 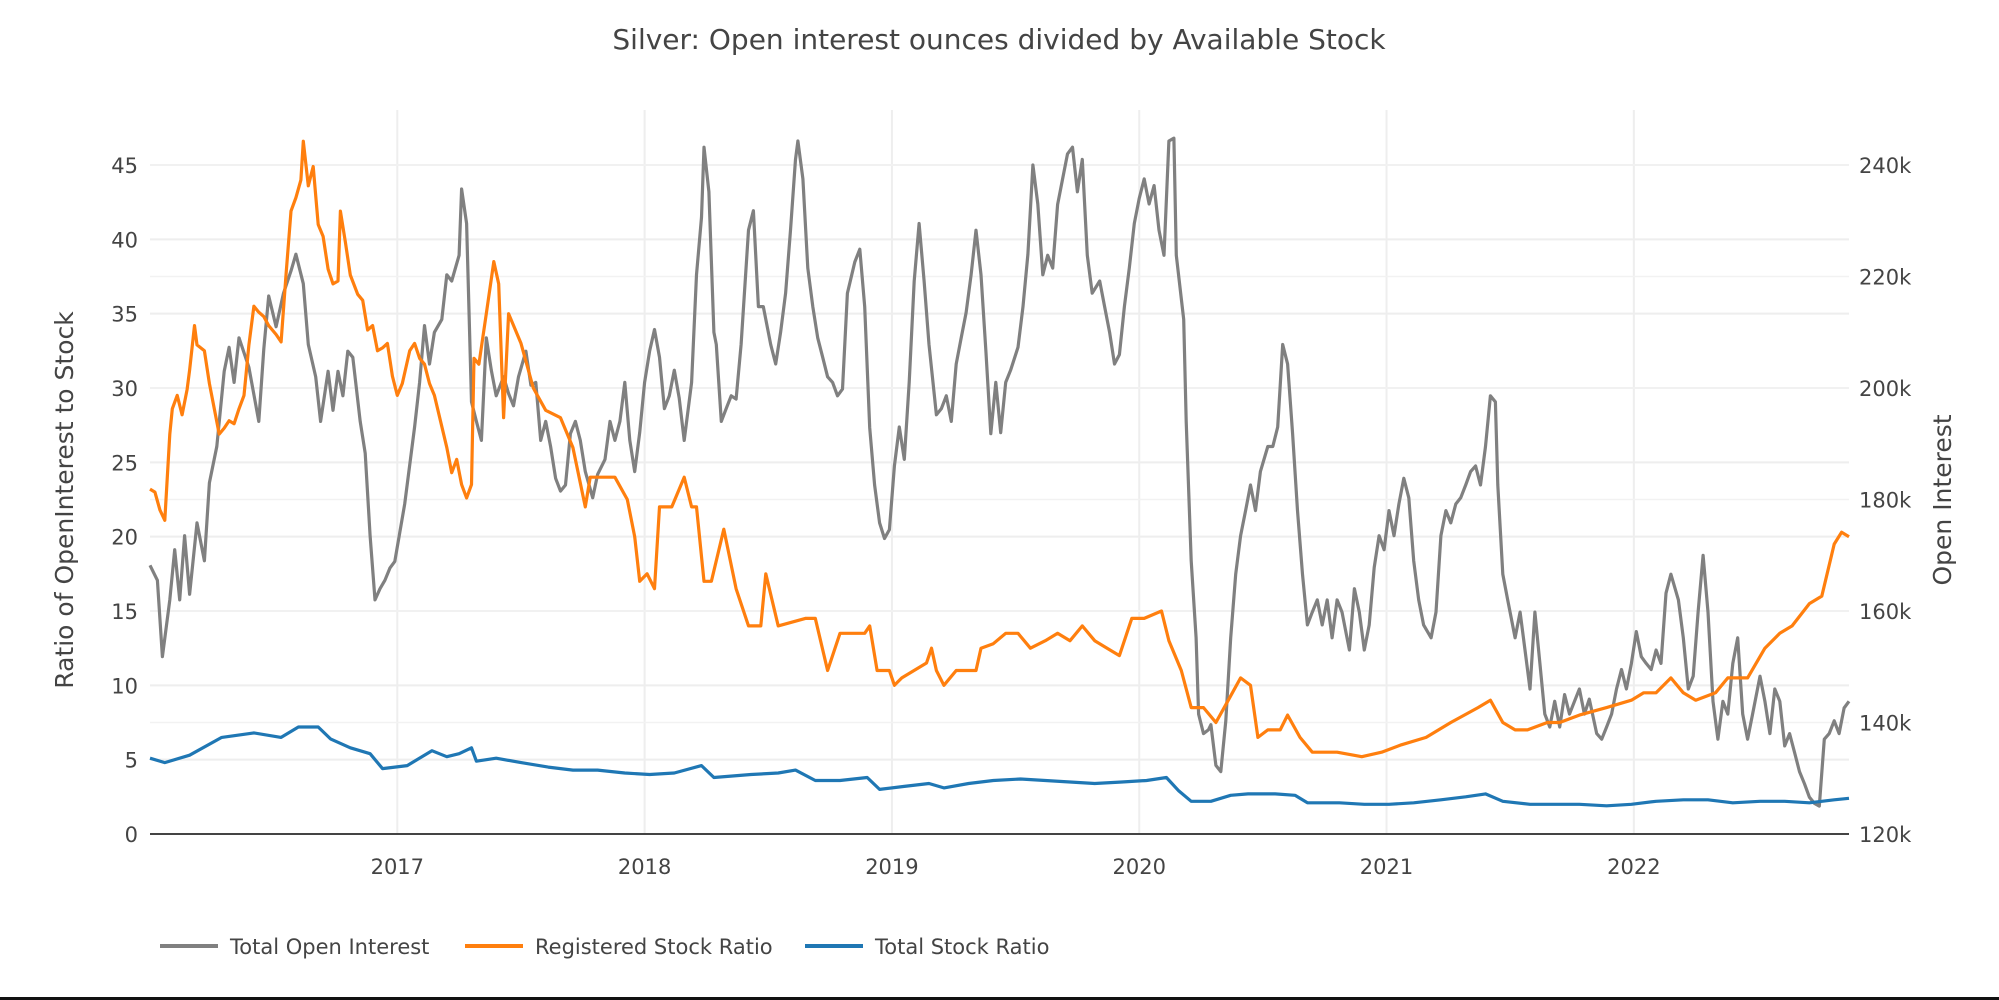 I want to click on y-tick-label: 5, so click(x=131, y=761).